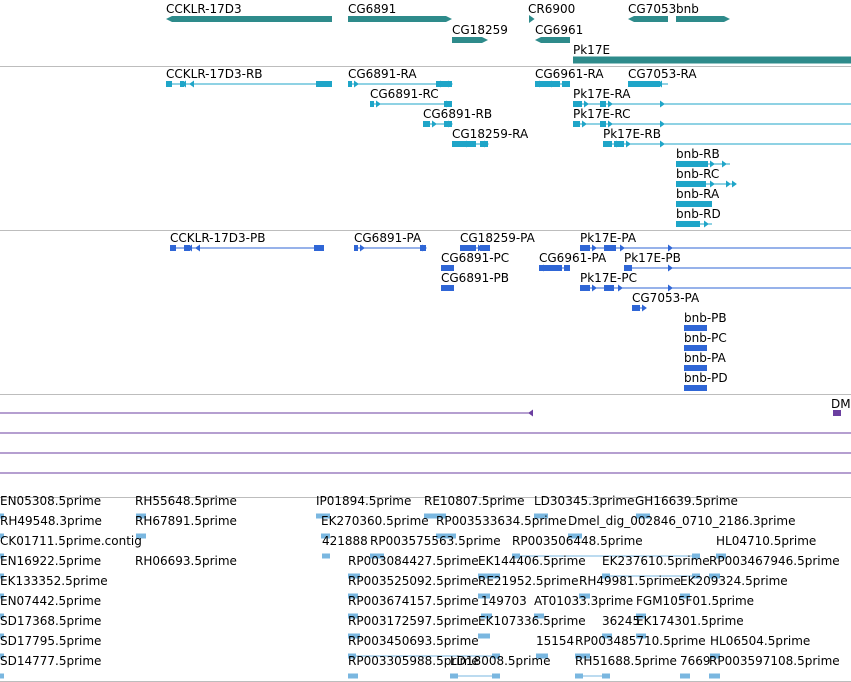  Describe the element at coordinates (498, 238) in the screenshot. I see `feature-label: CG18259-PA` at that location.